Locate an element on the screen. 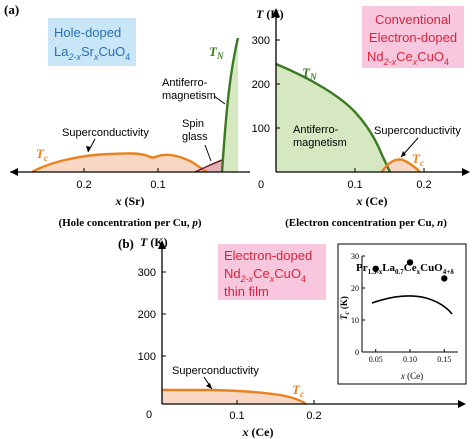 The height and width of the screenshot is (439, 474). inset-ytick-label: 30 is located at coordinates (355, 256).